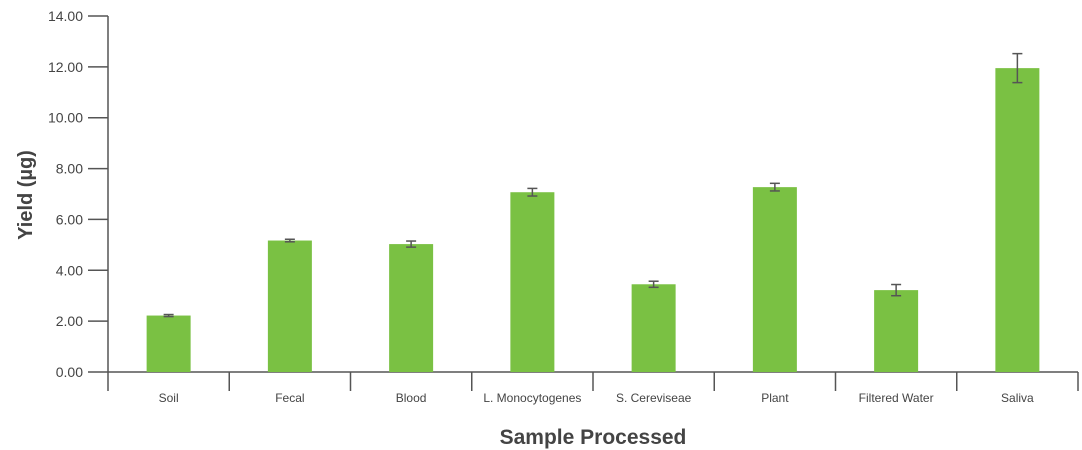 The height and width of the screenshot is (450, 1082). Describe the element at coordinates (69, 169) in the screenshot. I see `y-tick-label: 8.00` at that location.